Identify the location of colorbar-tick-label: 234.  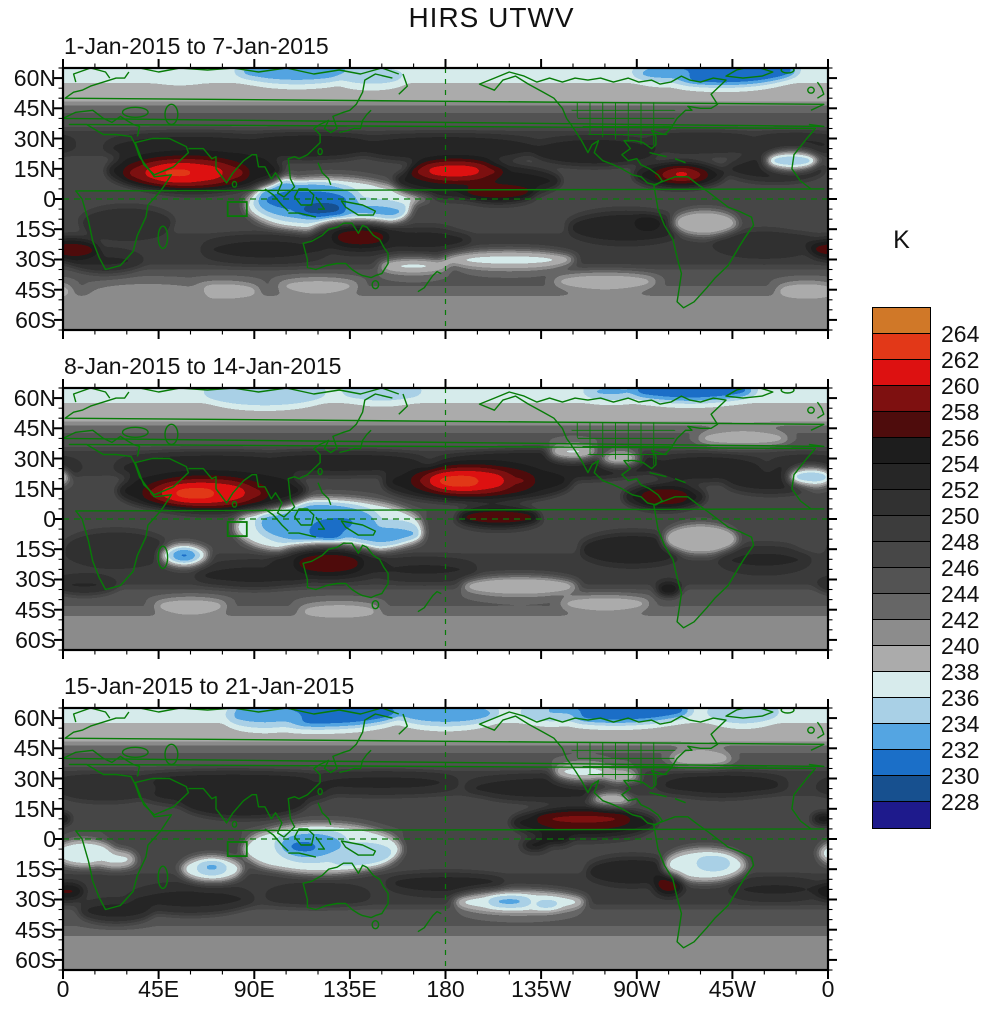
(960, 724).